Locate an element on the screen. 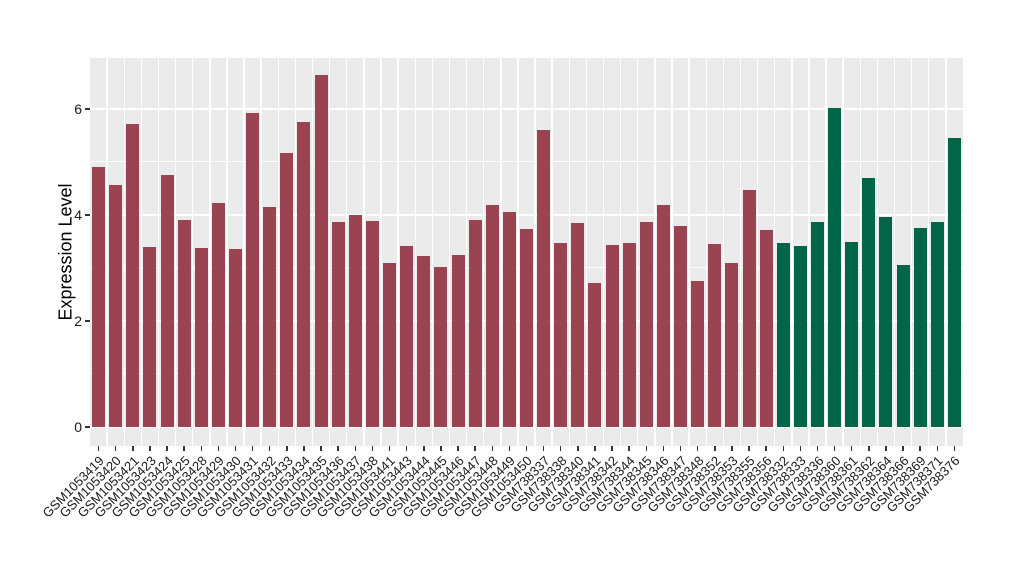 The height and width of the screenshot is (580, 1020). y-axis-title: Expression Level is located at coordinates (65, 252).